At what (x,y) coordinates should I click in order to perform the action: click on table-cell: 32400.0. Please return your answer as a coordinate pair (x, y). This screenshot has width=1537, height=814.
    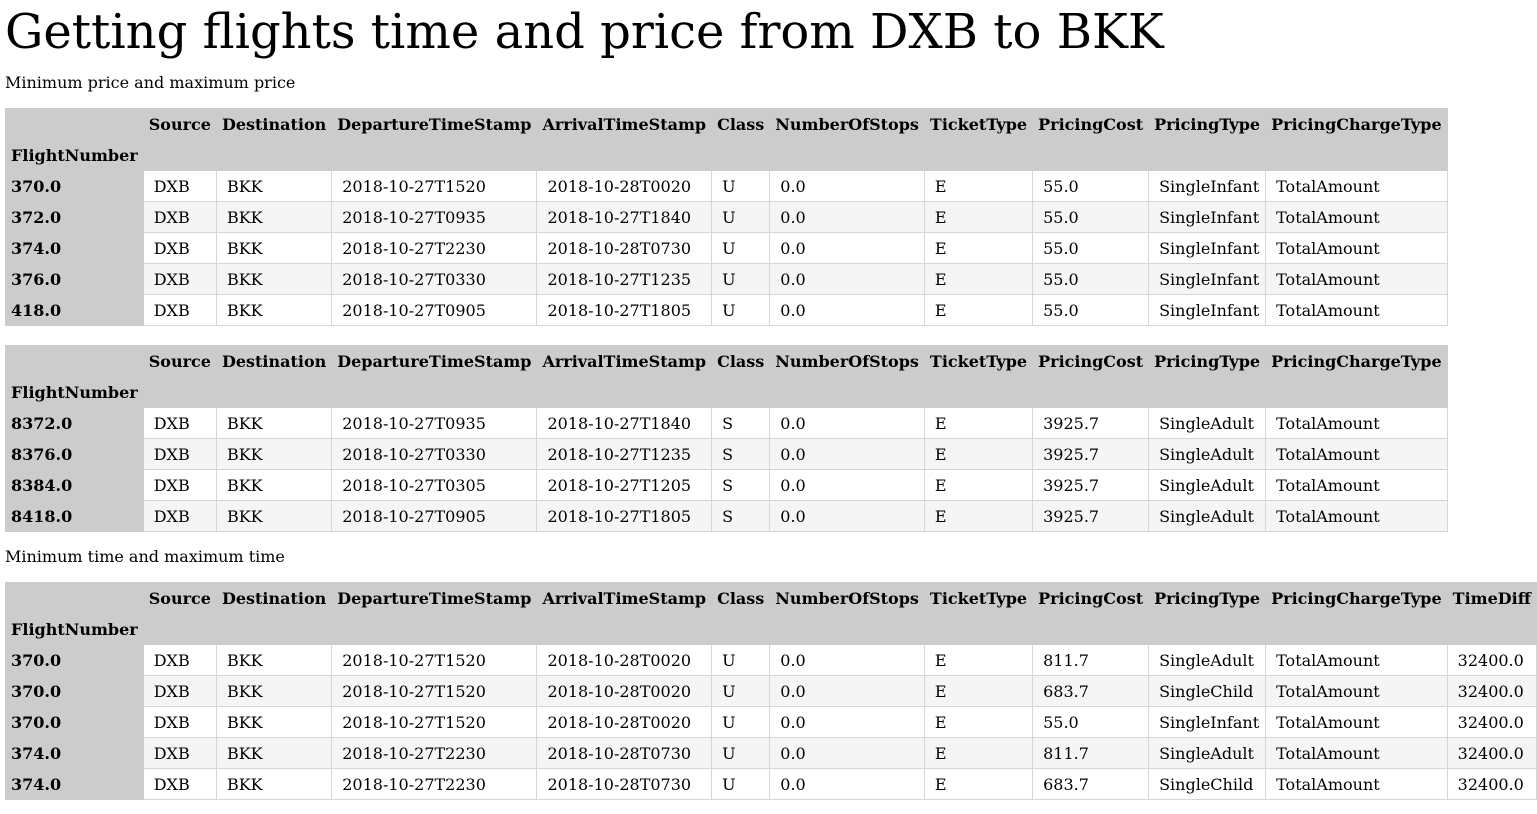
    Looking at the image, I should click on (1491, 753).